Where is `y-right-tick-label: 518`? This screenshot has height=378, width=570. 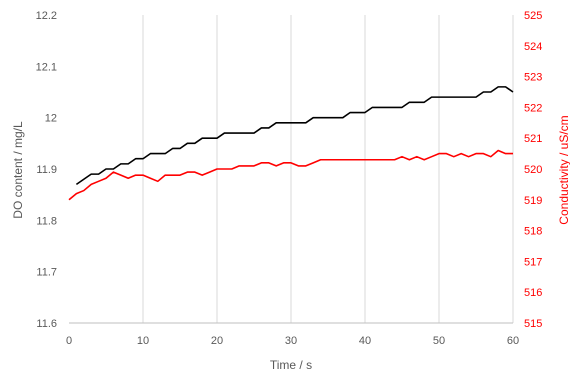
y-right-tick-label: 518 is located at coordinates (533, 232).